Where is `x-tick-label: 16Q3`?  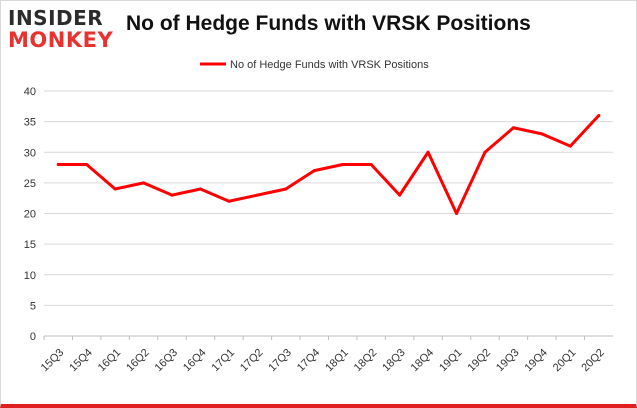 x-tick-label: 16Q3 is located at coordinates (167, 361).